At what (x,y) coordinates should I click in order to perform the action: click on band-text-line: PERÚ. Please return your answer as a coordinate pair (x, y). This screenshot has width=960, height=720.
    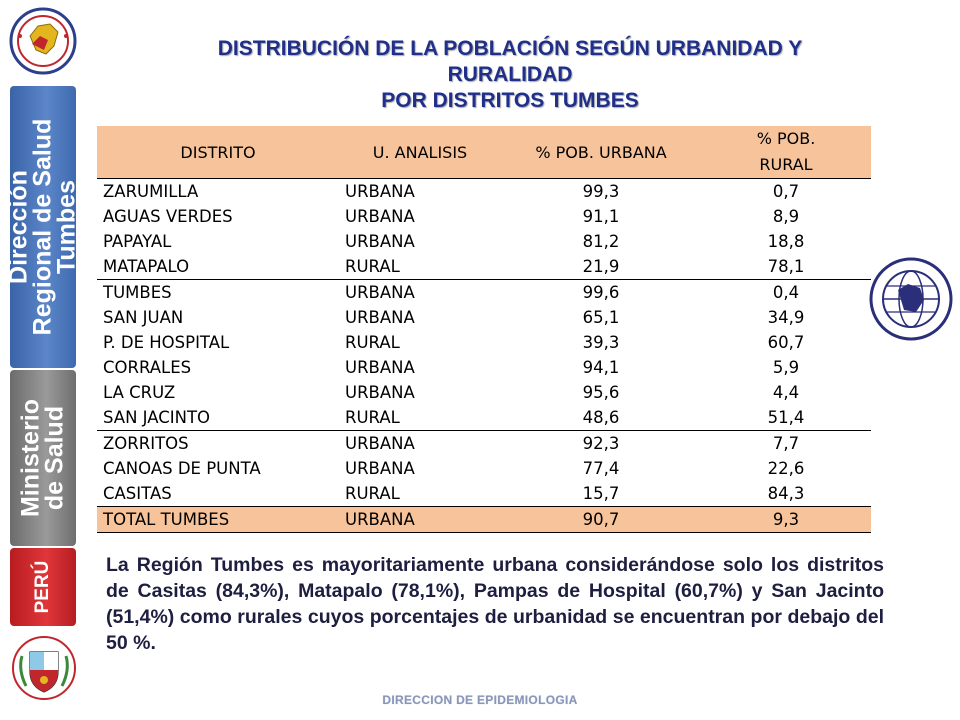
    Looking at the image, I should click on (42, 587).